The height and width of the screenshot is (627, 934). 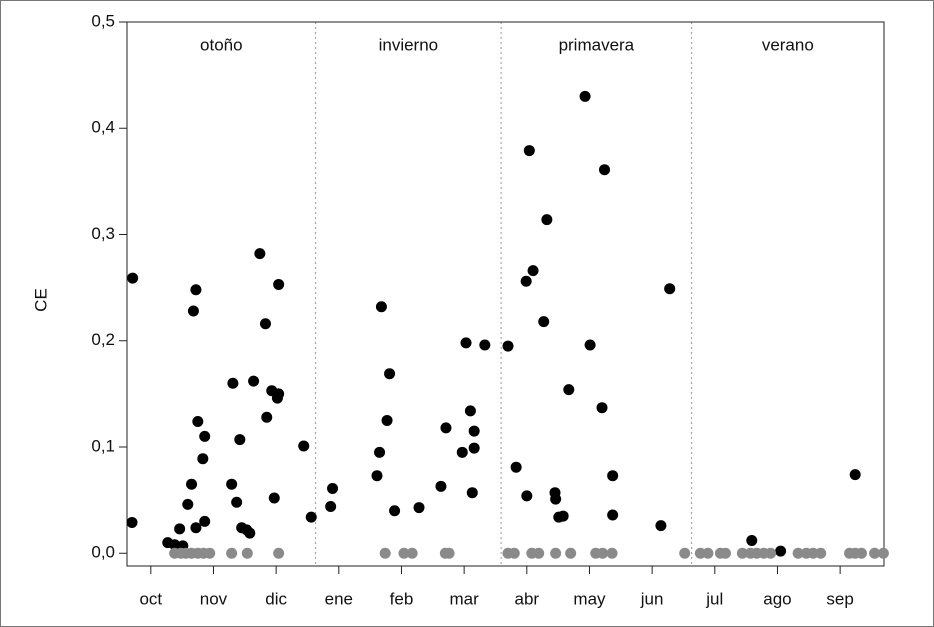 I want to click on x-tick-label: dic, so click(x=276, y=598).